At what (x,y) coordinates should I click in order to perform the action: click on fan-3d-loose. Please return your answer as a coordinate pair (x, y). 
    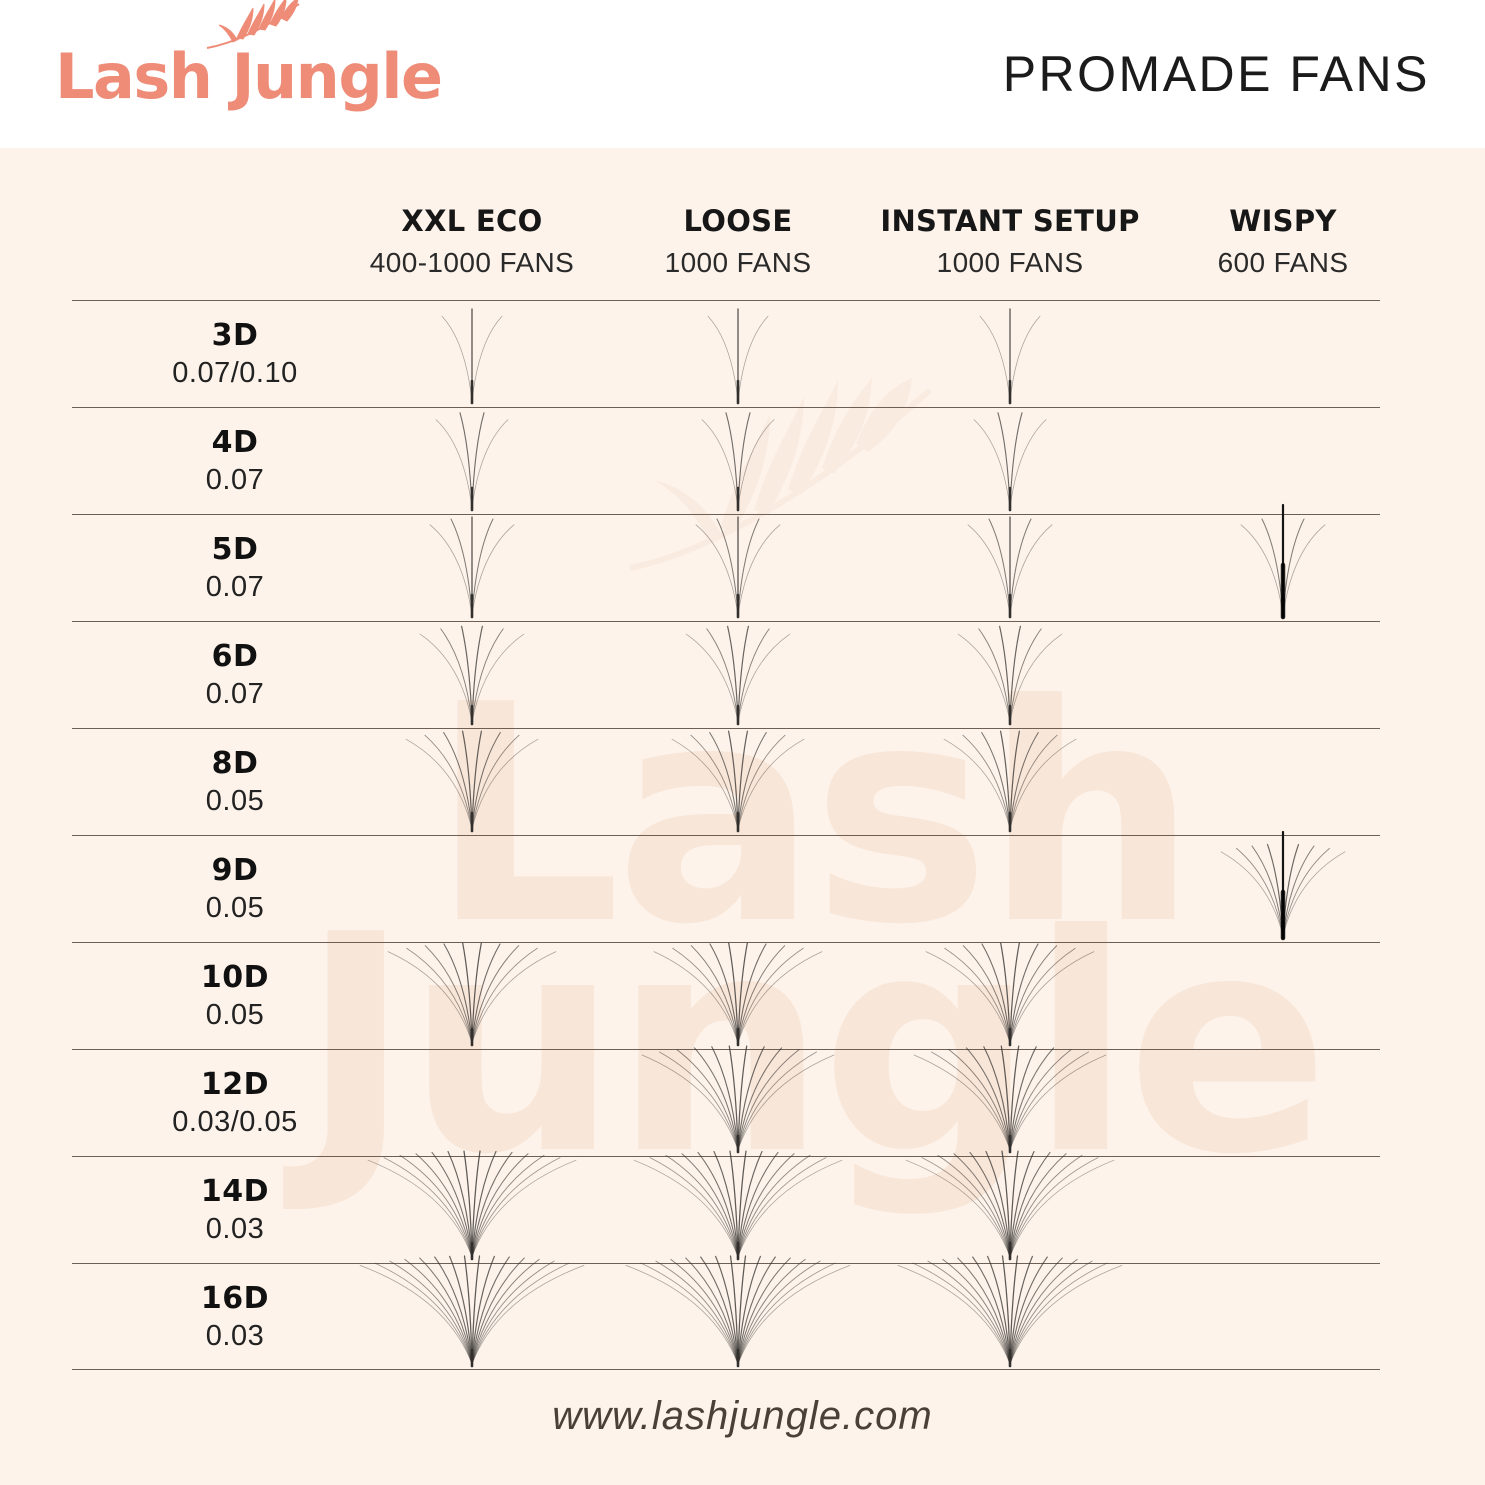
    Looking at the image, I should click on (738, 353).